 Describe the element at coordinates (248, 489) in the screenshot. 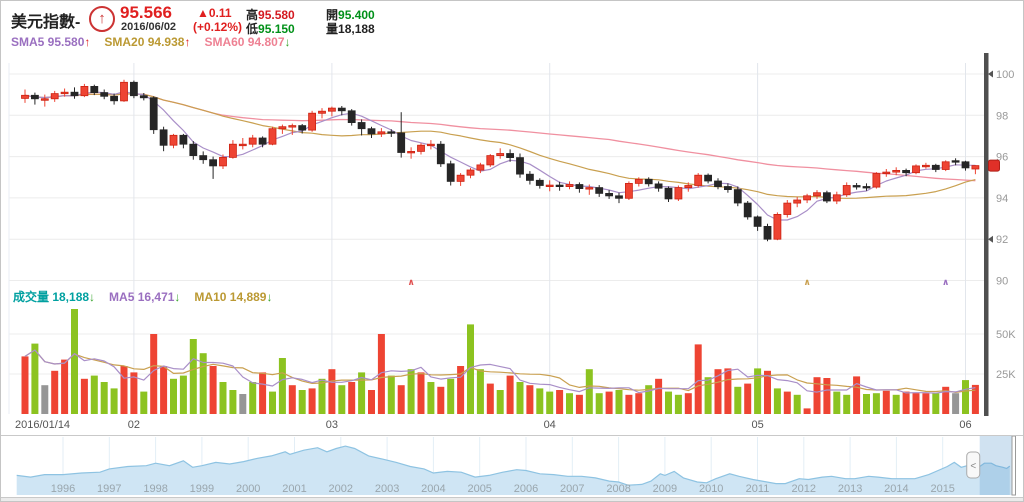

I see `navigator-year-label: 2000` at that location.